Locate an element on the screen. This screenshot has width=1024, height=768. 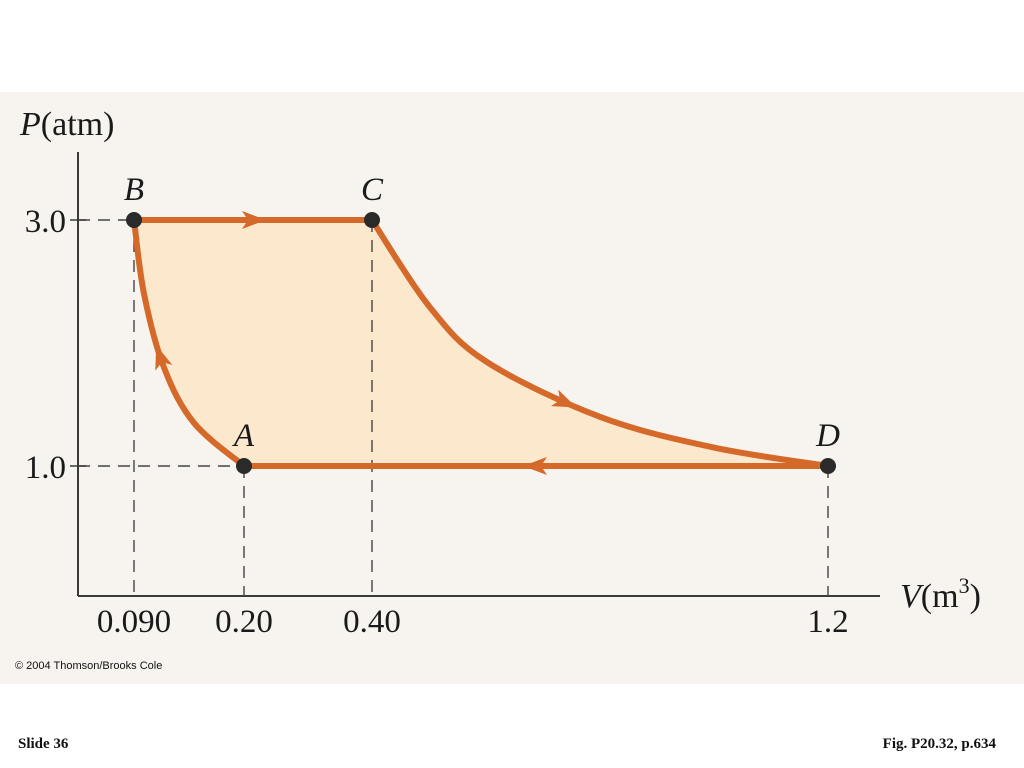
x-tick-label: 0.090 is located at coordinates (134, 622).